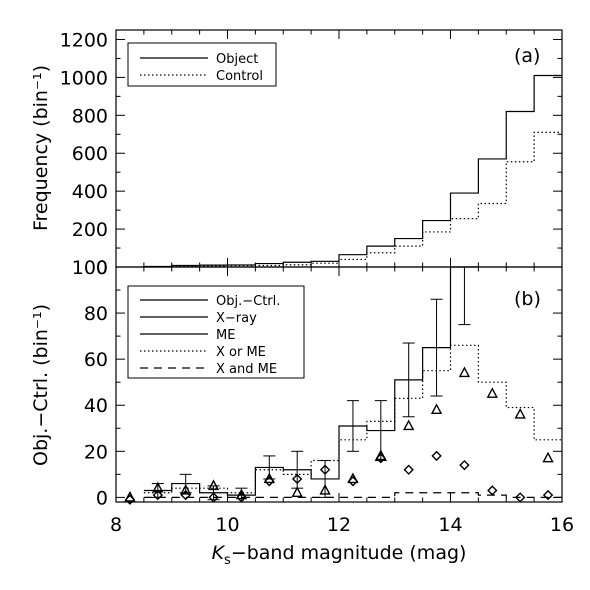 Image resolution: width=590 pixels, height=590 pixels. What do you see at coordinates (227, 525) in the screenshot?
I see `x-tick-label: 10` at bounding box center [227, 525].